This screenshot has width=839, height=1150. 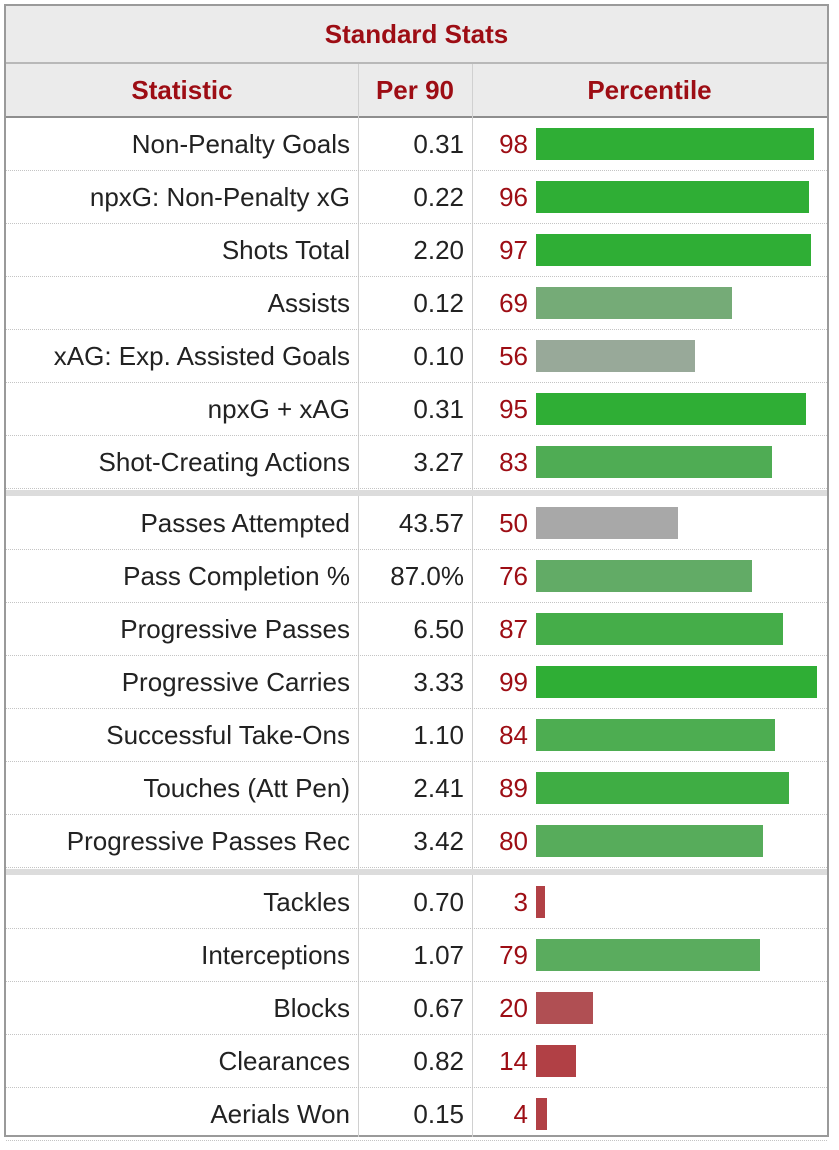 What do you see at coordinates (285, 249) in the screenshot?
I see `statistic-label: Shots Total` at bounding box center [285, 249].